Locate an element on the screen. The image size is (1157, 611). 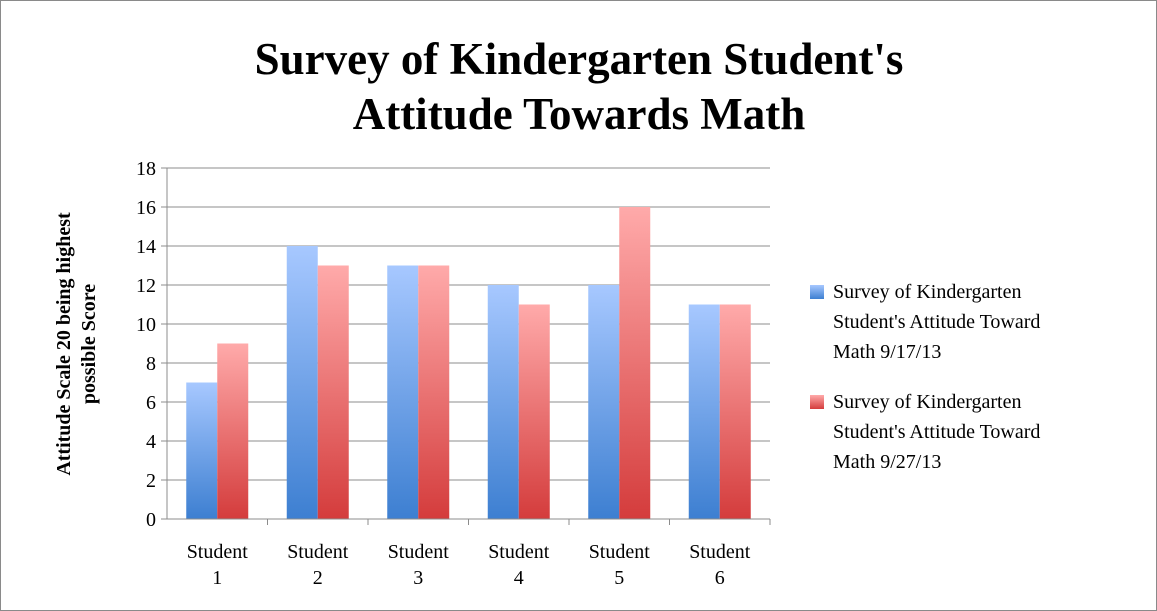
chart-title-line: Attitude Towards Math is located at coordinates (579, 114).